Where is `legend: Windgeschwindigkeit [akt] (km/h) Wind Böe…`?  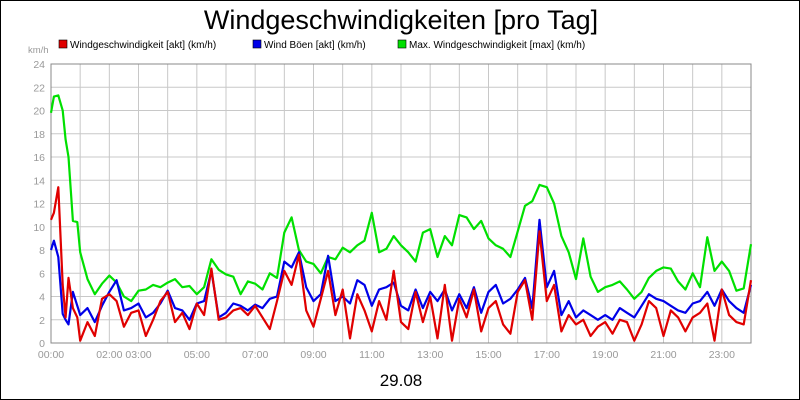
legend: Windgeschwindigkeit [akt] (km/h) Wind Böe… is located at coordinates (321, 45).